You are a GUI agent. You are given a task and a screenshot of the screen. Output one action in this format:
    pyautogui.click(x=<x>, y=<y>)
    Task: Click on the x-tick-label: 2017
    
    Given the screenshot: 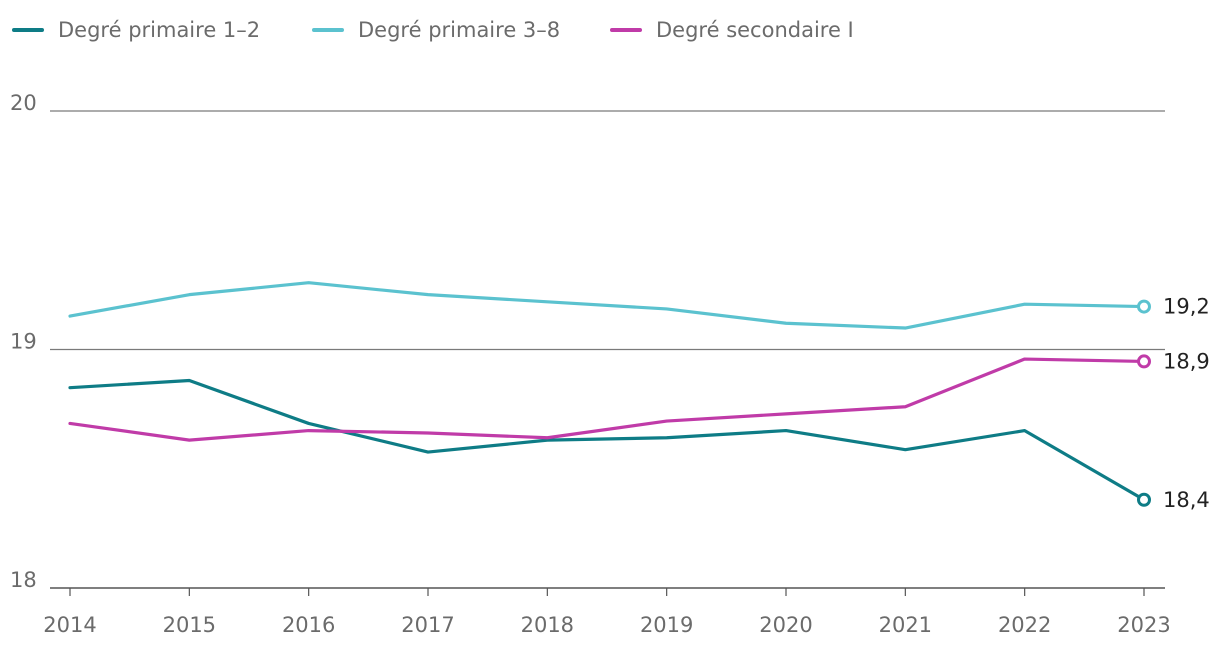 What is the action you would take?
    pyautogui.click(x=427, y=625)
    